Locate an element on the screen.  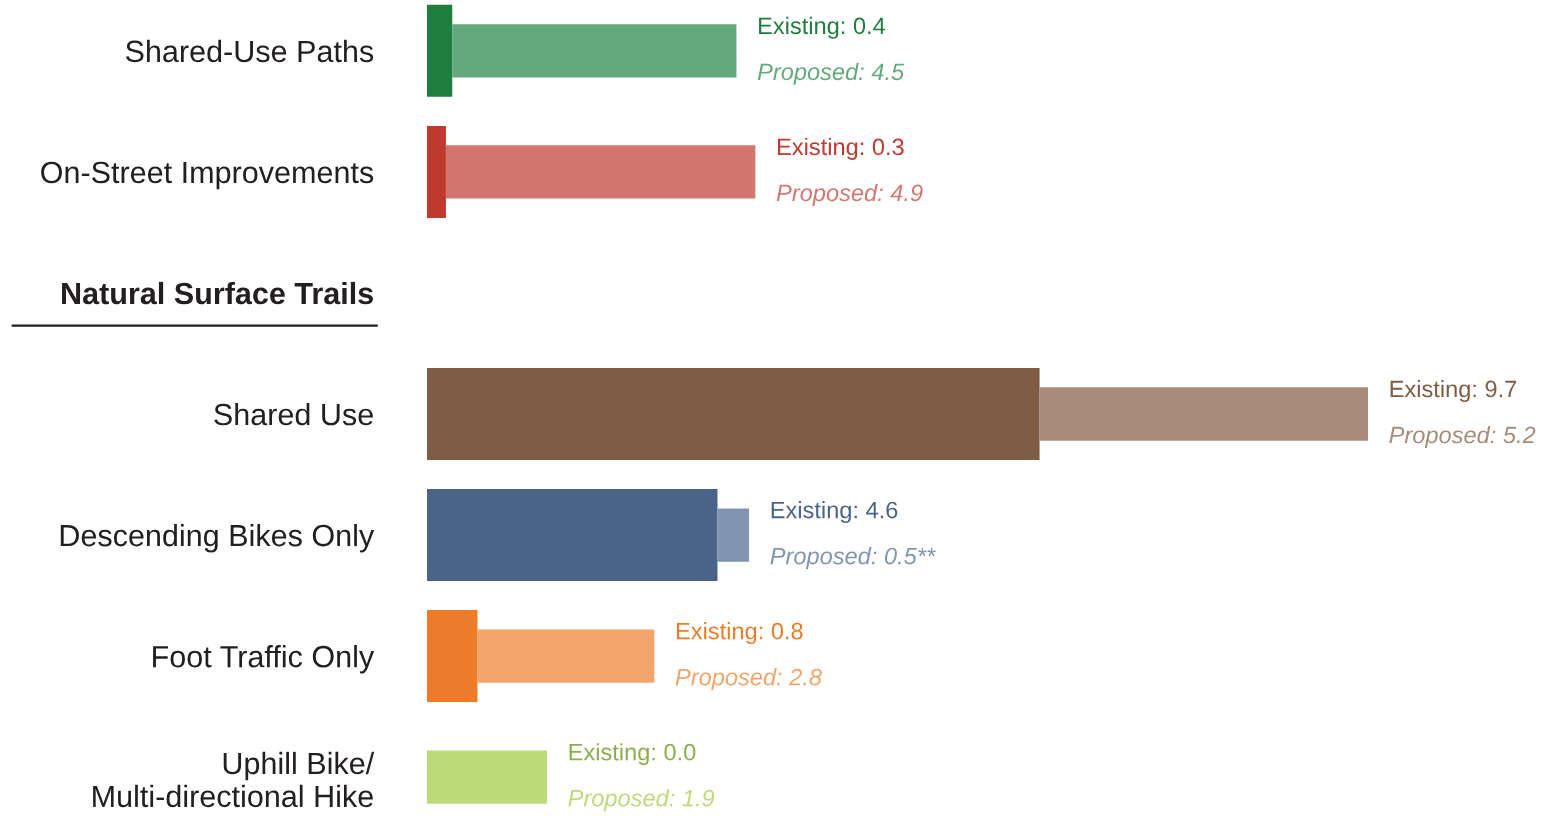
data-label: Proposed: 2.8 is located at coordinates (748, 679).